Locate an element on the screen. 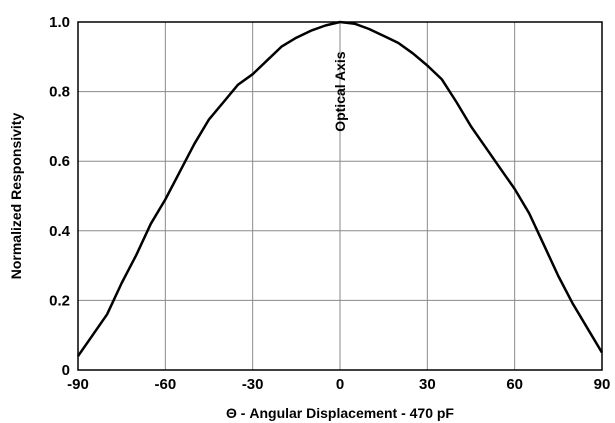 The image size is (615, 423). x-tick-label: 0 is located at coordinates (340, 384).